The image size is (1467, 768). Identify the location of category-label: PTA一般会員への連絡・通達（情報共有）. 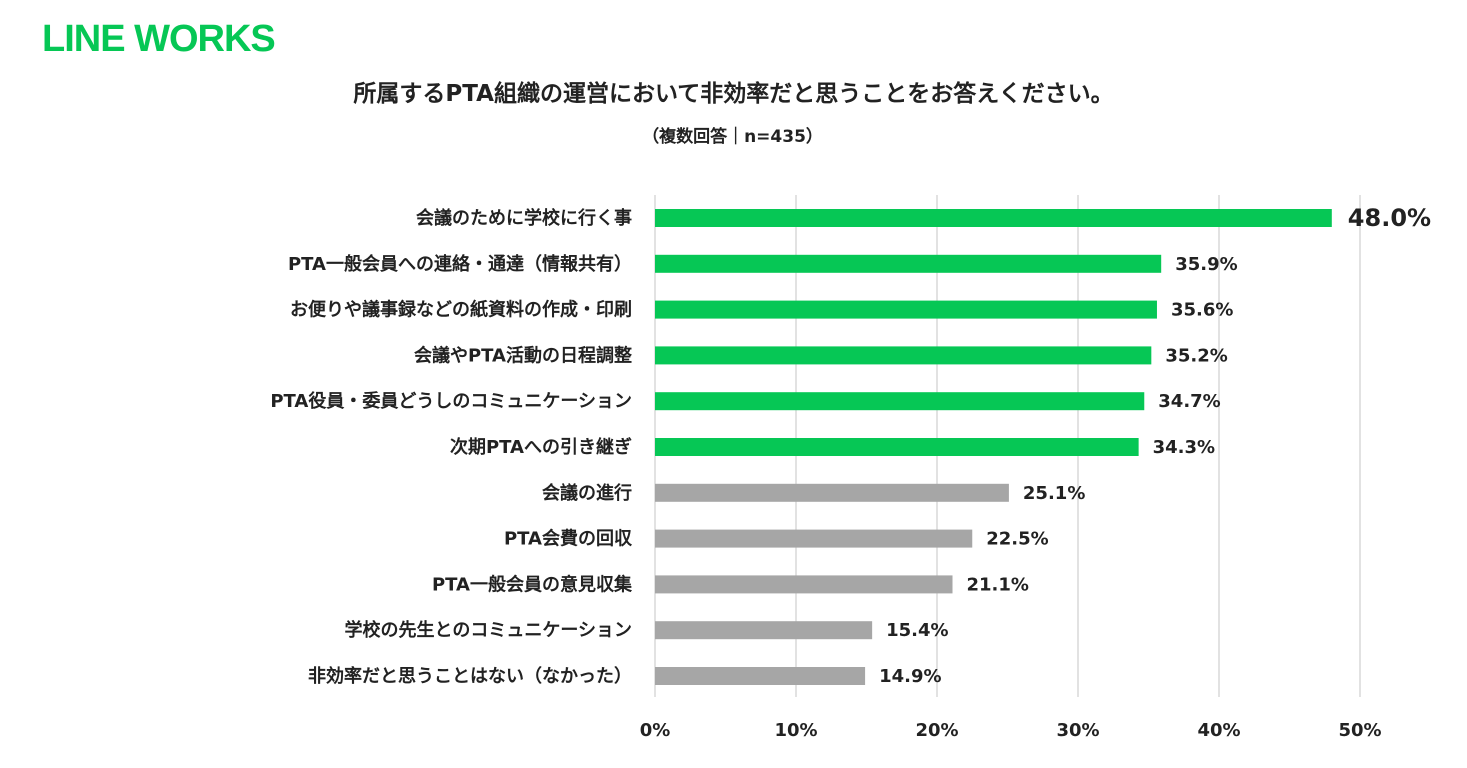
(460, 264).